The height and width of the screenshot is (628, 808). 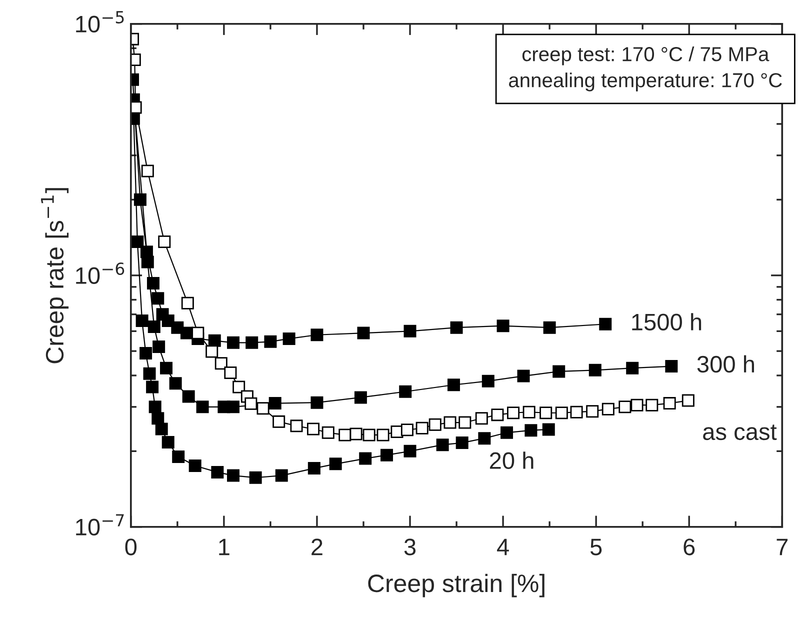 What do you see at coordinates (456, 586) in the screenshot?
I see `x-axis-title: Creep strain [%]` at bounding box center [456, 586].